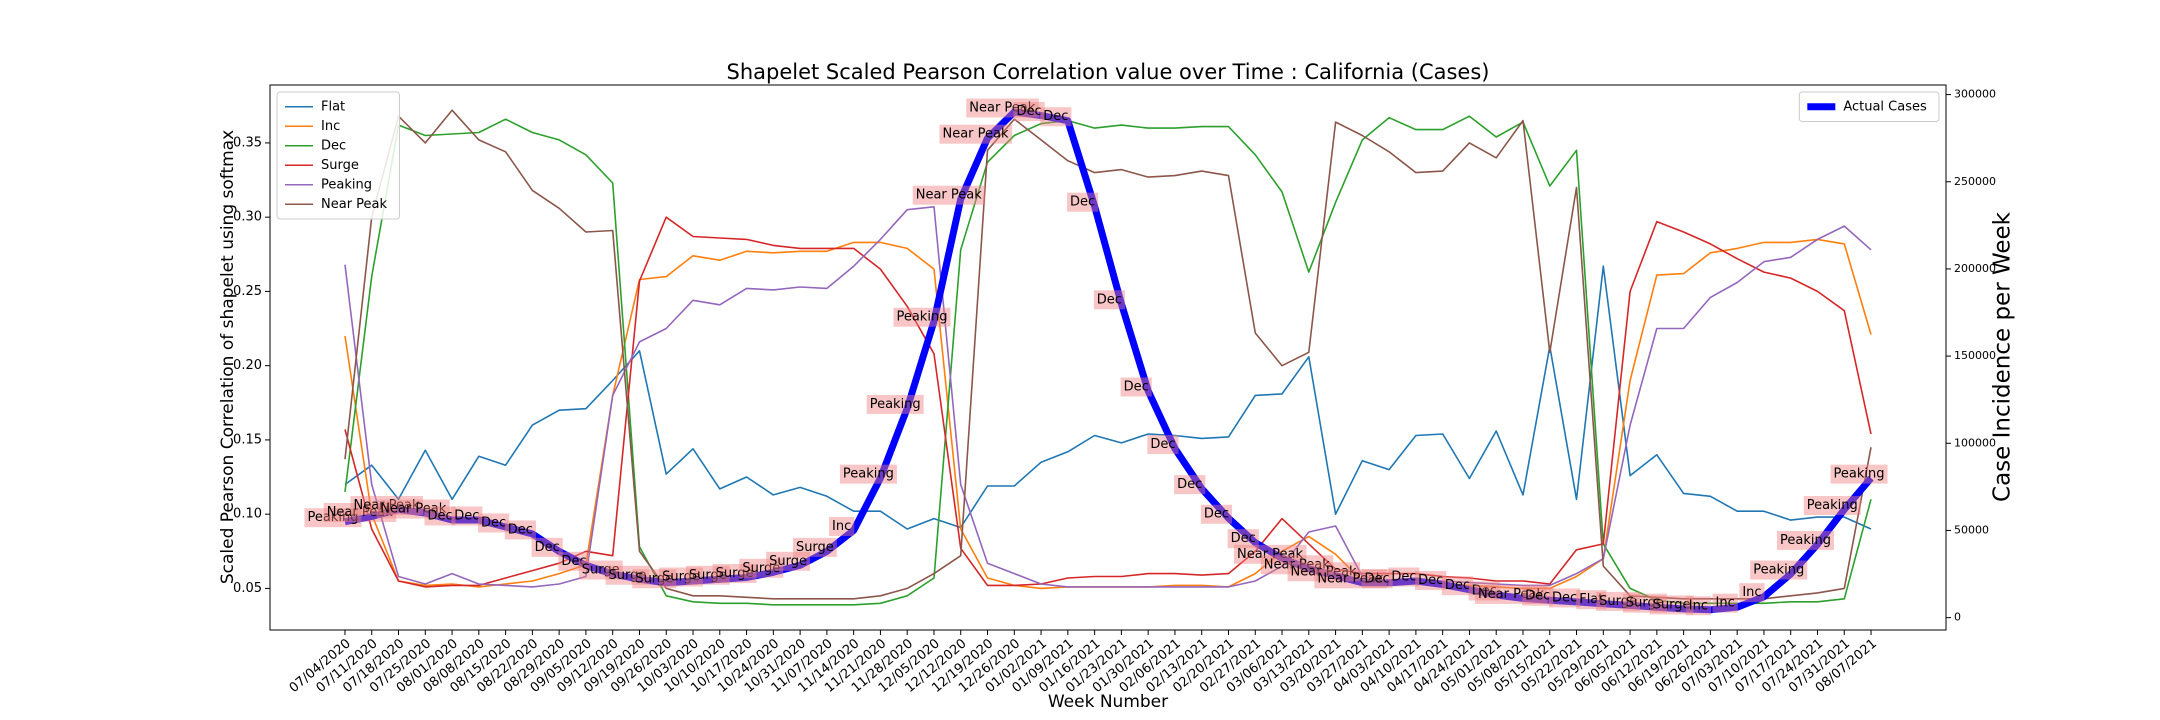 This screenshot has height=720, width=2160. What do you see at coordinates (247, 588) in the screenshot?
I see `y-tick-label: 0.05` at bounding box center [247, 588].